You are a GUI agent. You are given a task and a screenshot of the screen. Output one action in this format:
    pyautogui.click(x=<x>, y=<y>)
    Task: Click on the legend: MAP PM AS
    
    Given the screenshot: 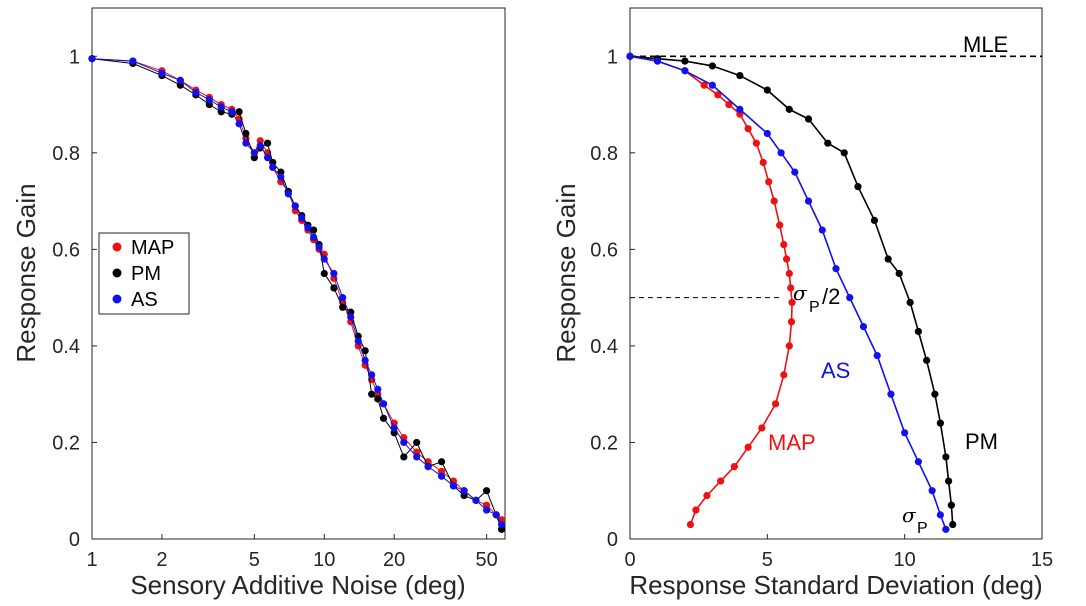 What is the action you would take?
    pyautogui.click(x=144, y=273)
    